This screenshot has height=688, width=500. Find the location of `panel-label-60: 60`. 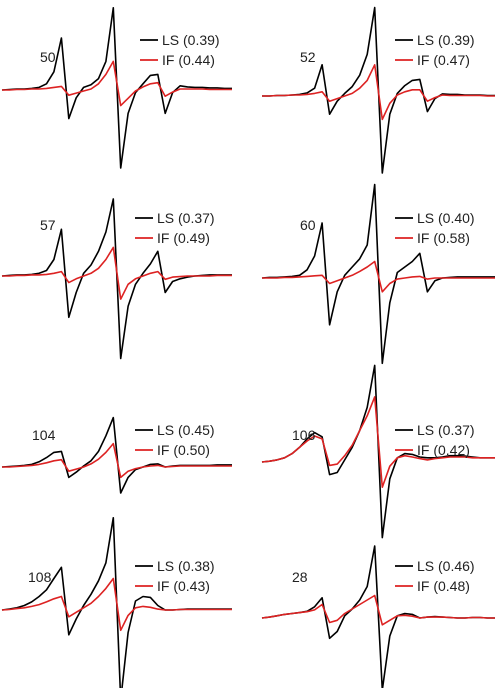

panel-label-60: 60 is located at coordinates (308, 225).